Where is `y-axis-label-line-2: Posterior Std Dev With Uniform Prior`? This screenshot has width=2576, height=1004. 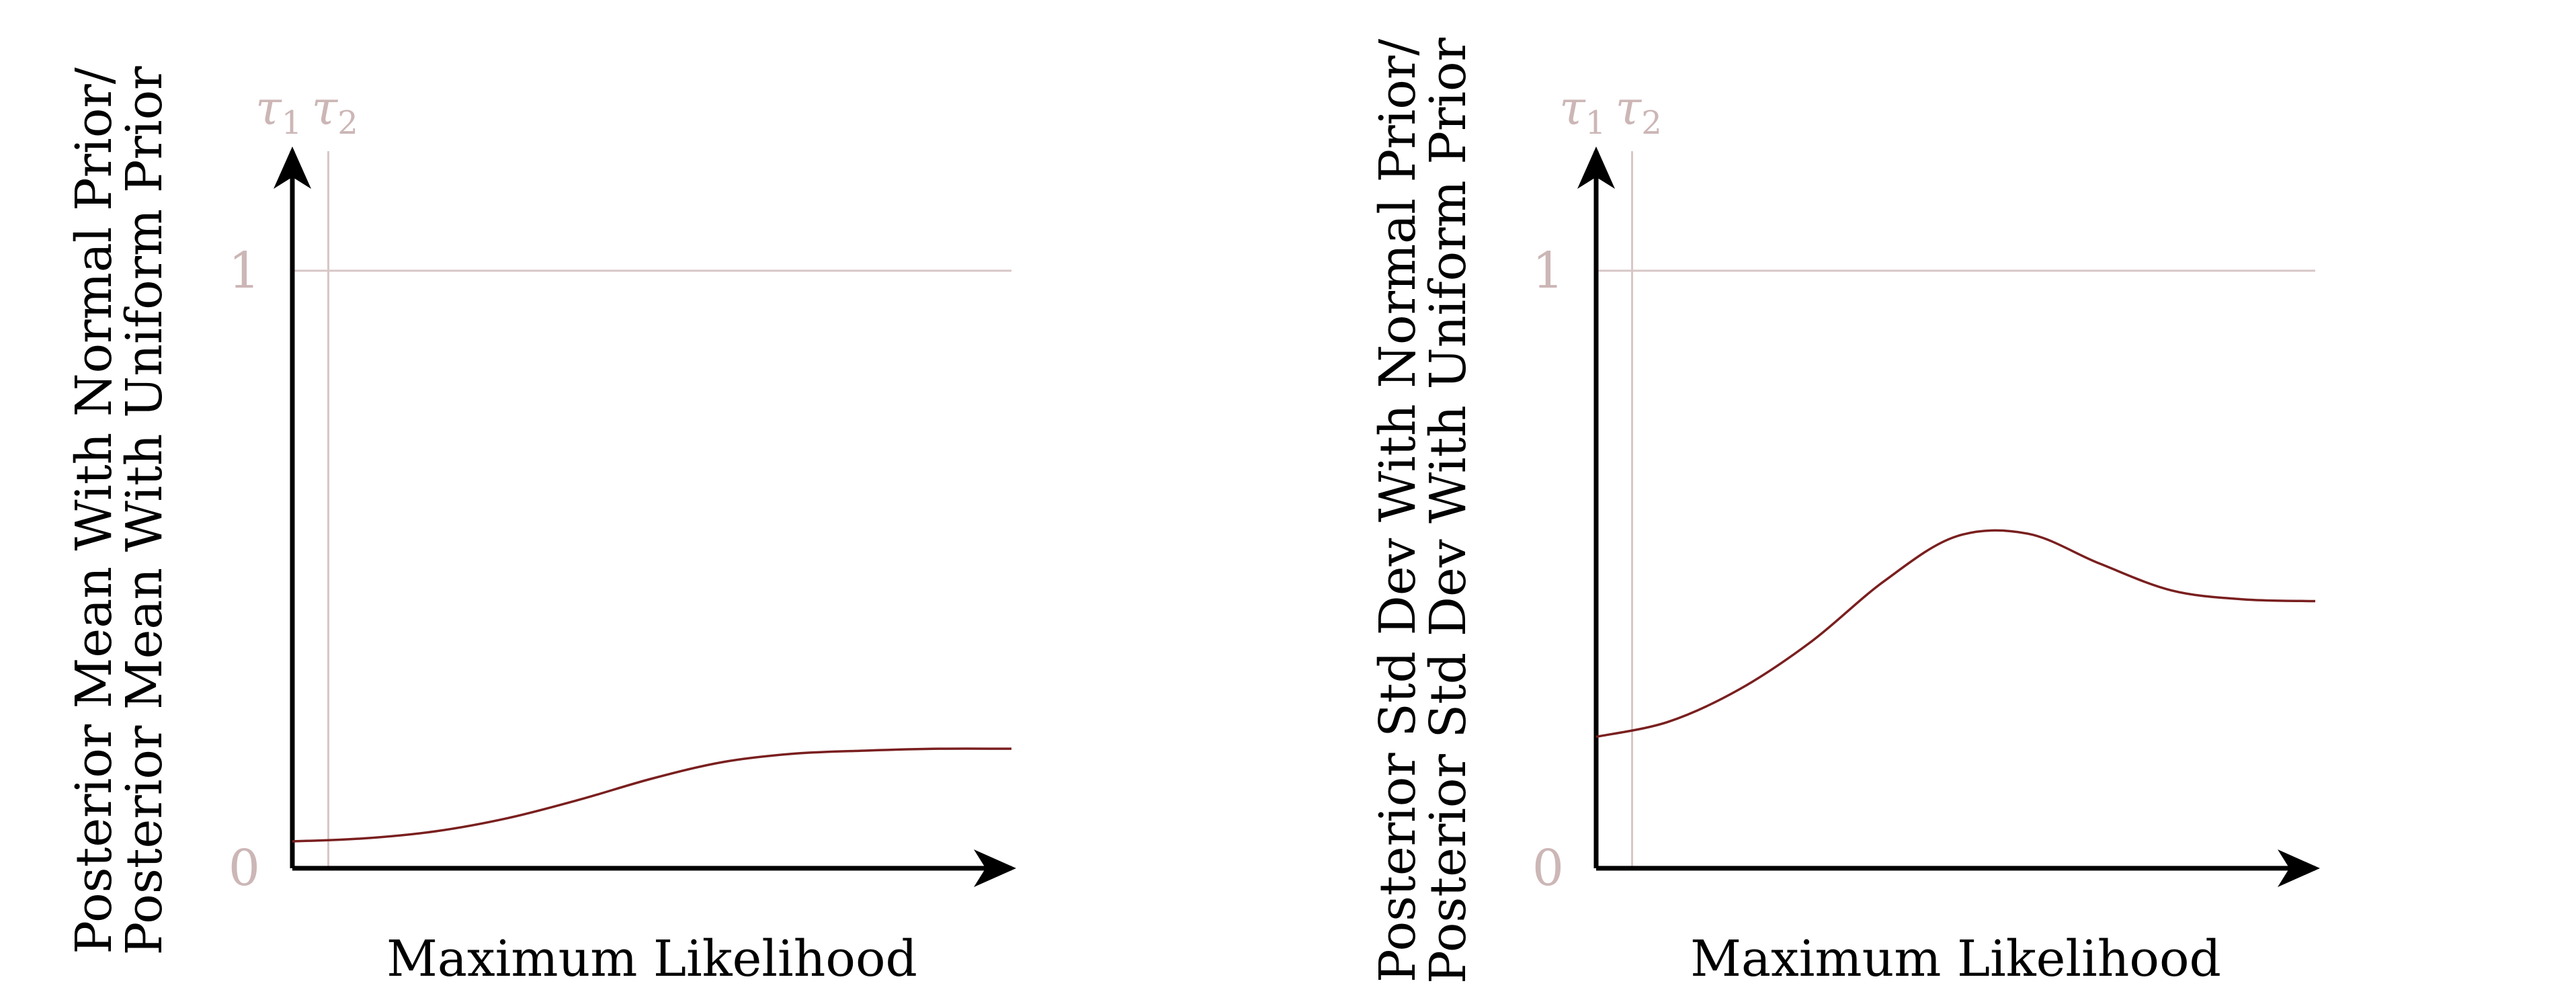 y-axis-label-line-2: Posterior Std Dev With Uniform Prior is located at coordinates (1448, 510).